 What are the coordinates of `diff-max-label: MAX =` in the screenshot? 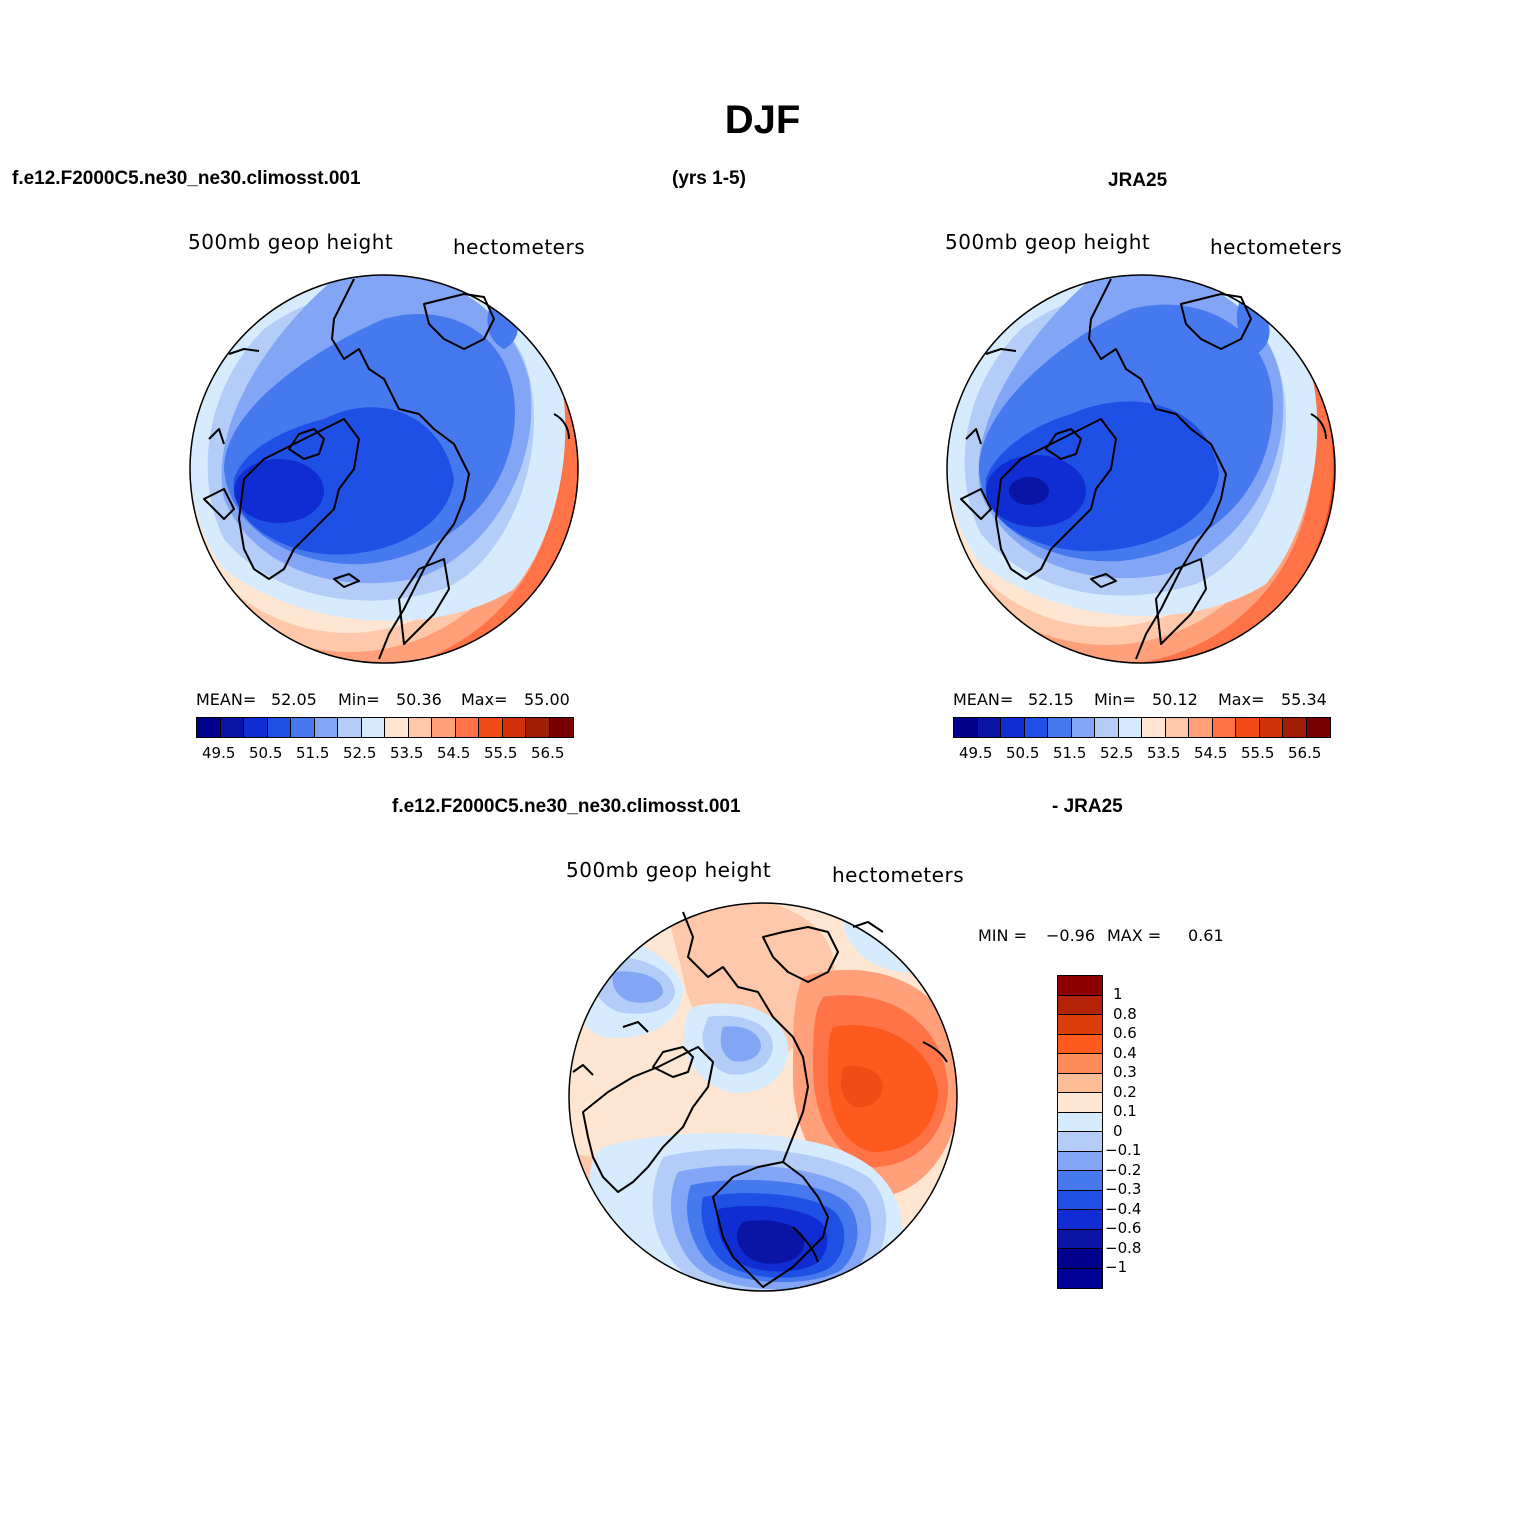 It's located at (1134, 935).